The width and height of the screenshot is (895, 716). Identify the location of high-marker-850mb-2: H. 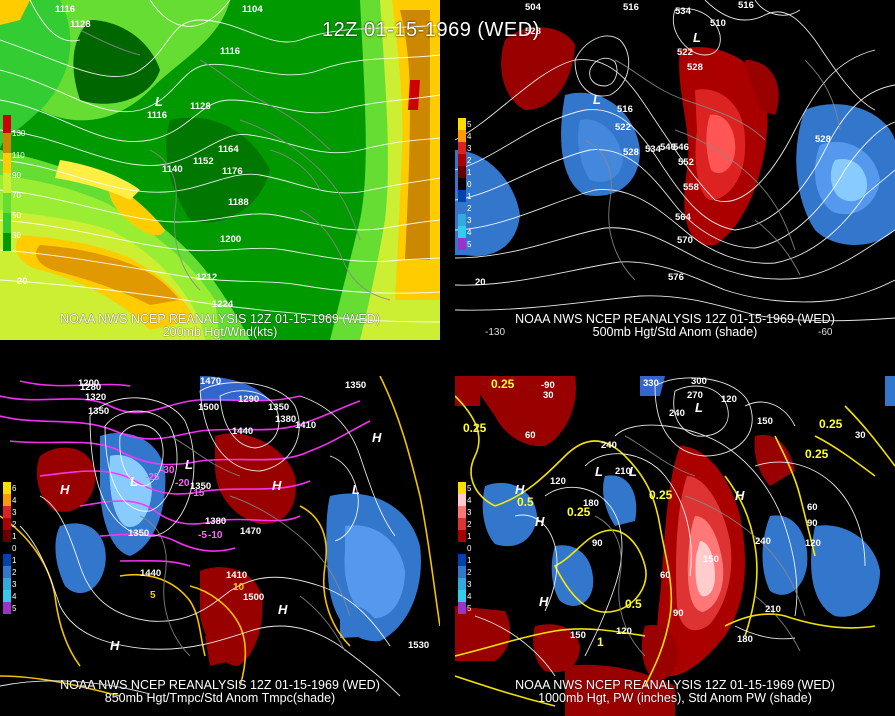
(277, 485).